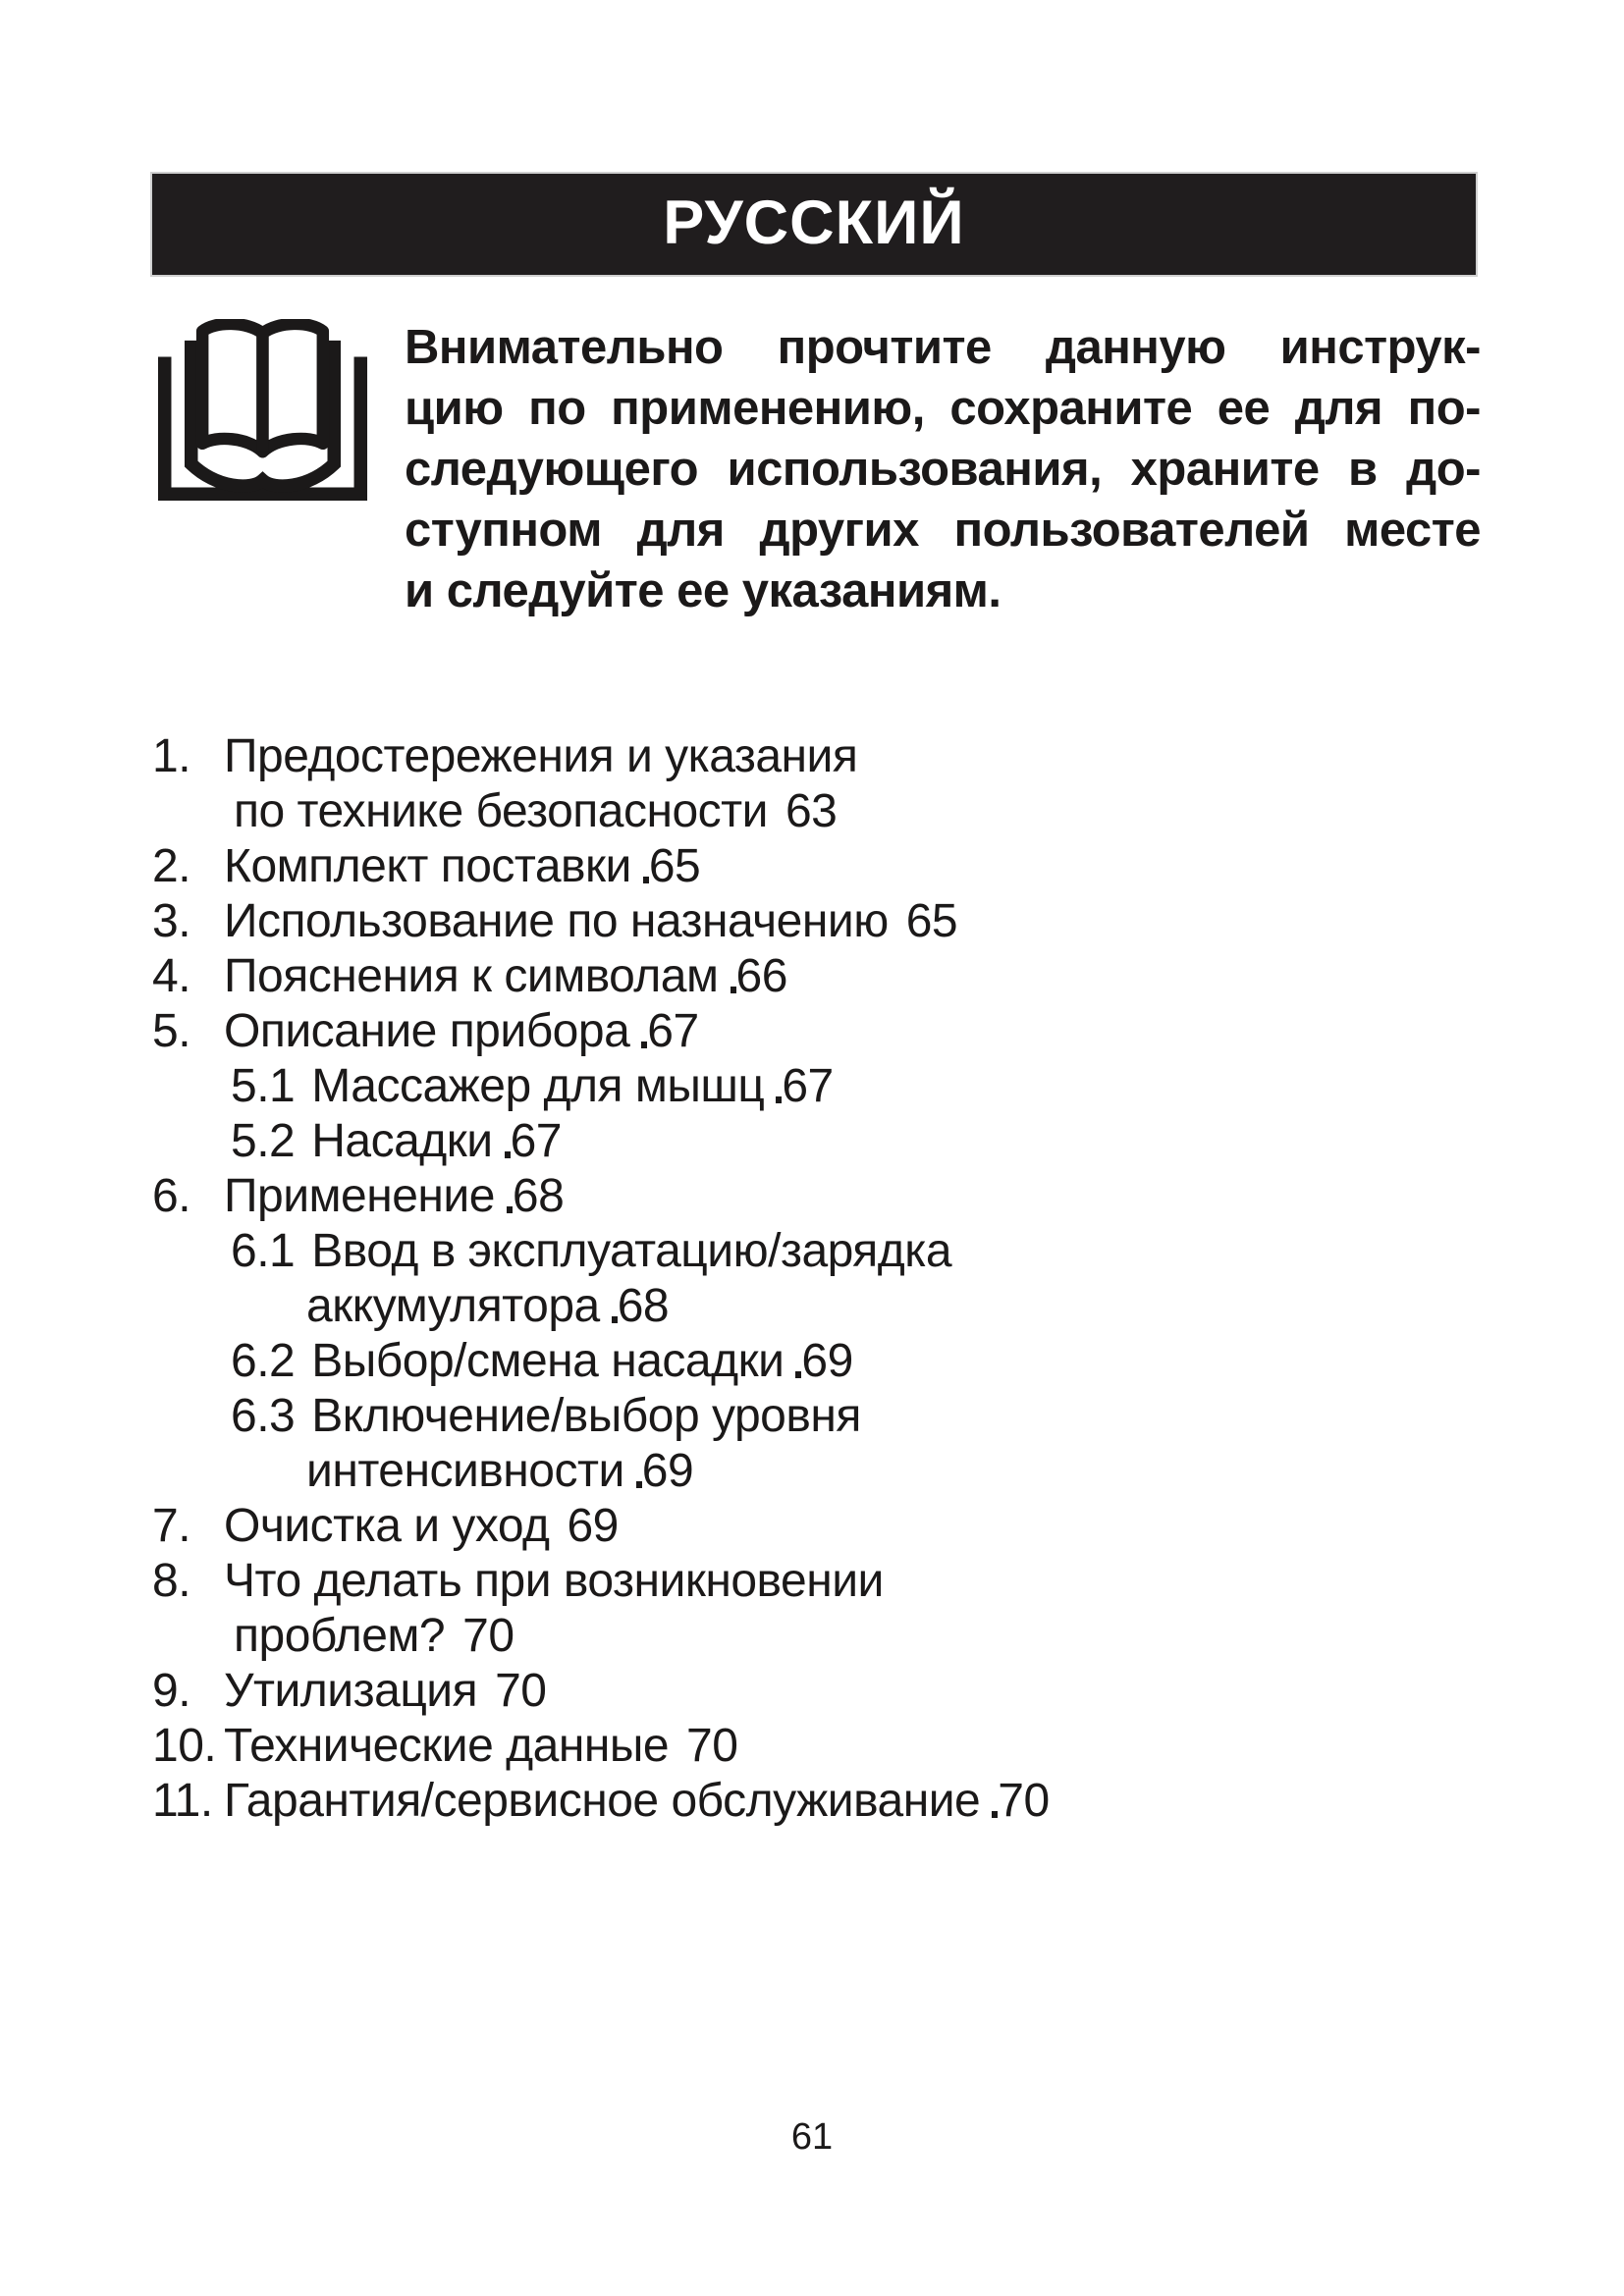 This screenshot has height=2296, width=1624. Describe the element at coordinates (761, 976) in the screenshot. I see `toc-page-number: 66` at that location.